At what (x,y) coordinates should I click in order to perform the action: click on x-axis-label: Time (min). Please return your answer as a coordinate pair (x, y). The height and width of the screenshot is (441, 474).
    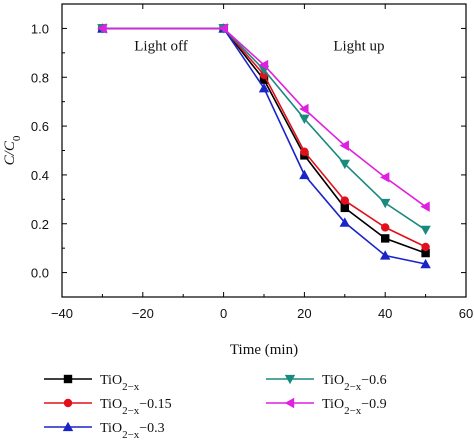
    Looking at the image, I should click on (264, 350).